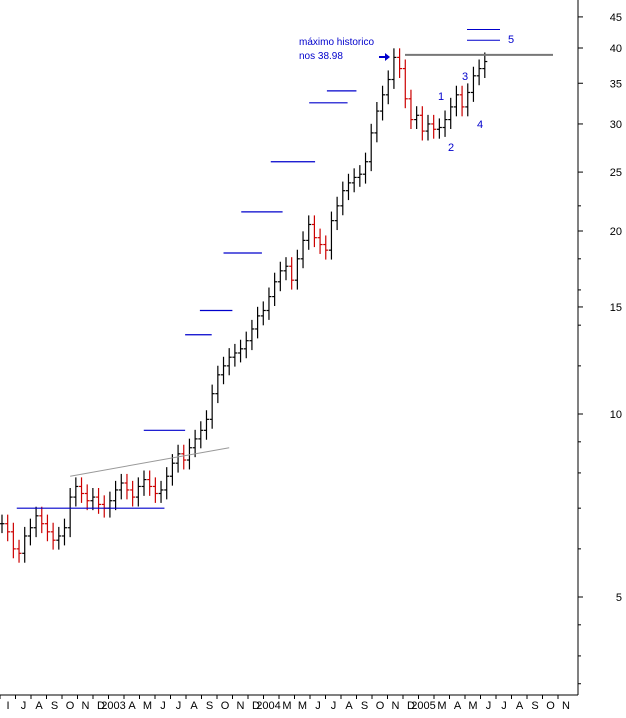 The height and width of the screenshot is (718, 626). What do you see at coordinates (384, 57) in the screenshot?
I see `max-arrow-icon` at bounding box center [384, 57].